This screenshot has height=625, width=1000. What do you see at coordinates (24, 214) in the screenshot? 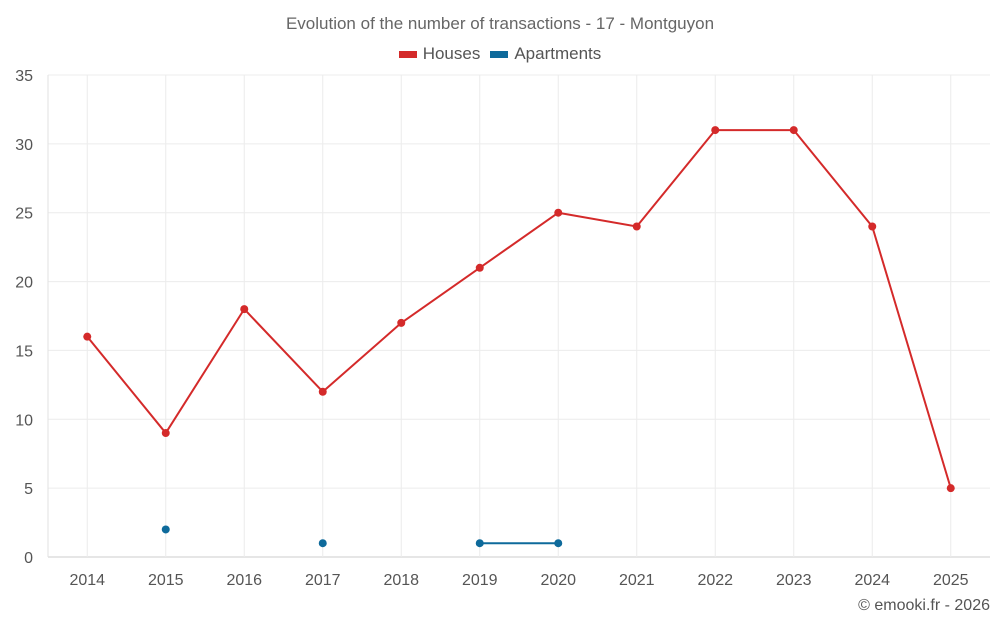
I see `y-tick-label: 25` at bounding box center [24, 214].